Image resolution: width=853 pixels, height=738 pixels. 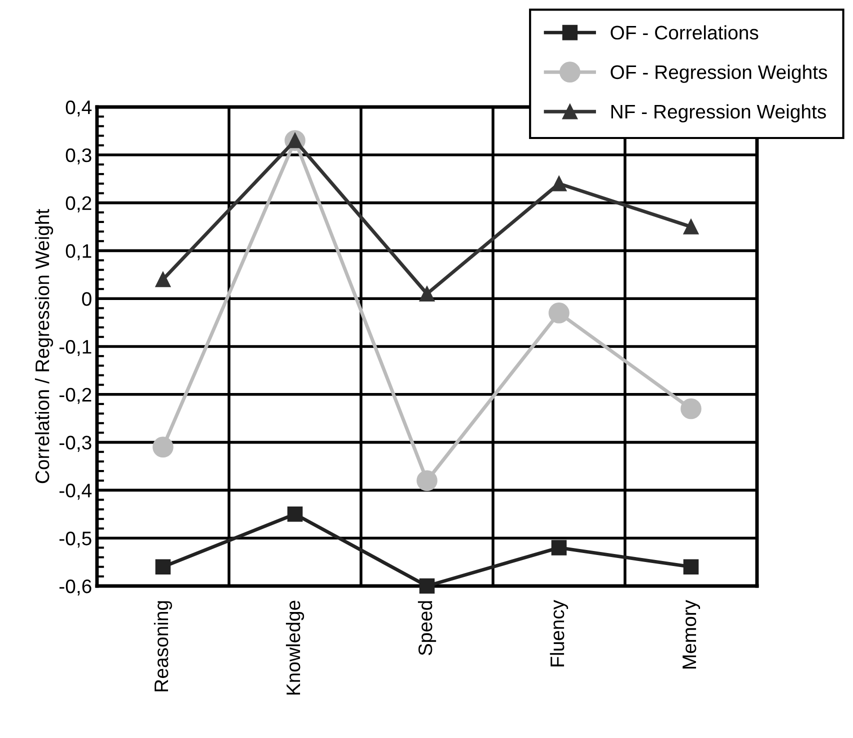 I want to click on y-tick-label: -0,2, so click(x=76, y=396).